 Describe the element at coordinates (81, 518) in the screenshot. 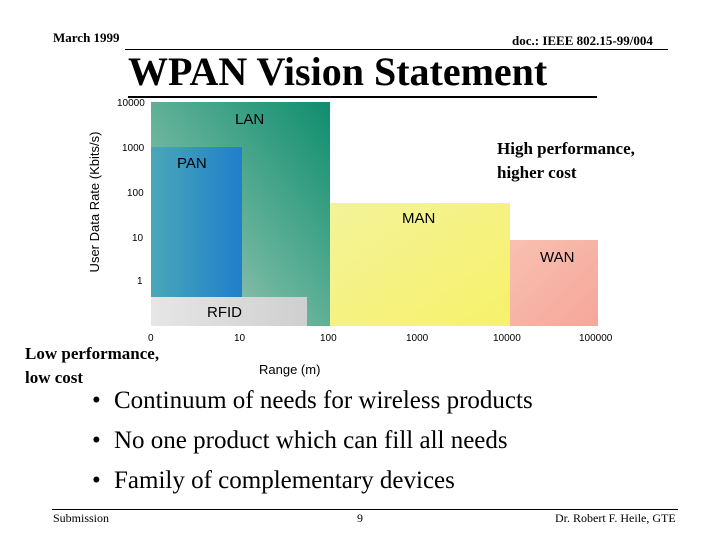

I see `footer-submission: Submission` at that location.